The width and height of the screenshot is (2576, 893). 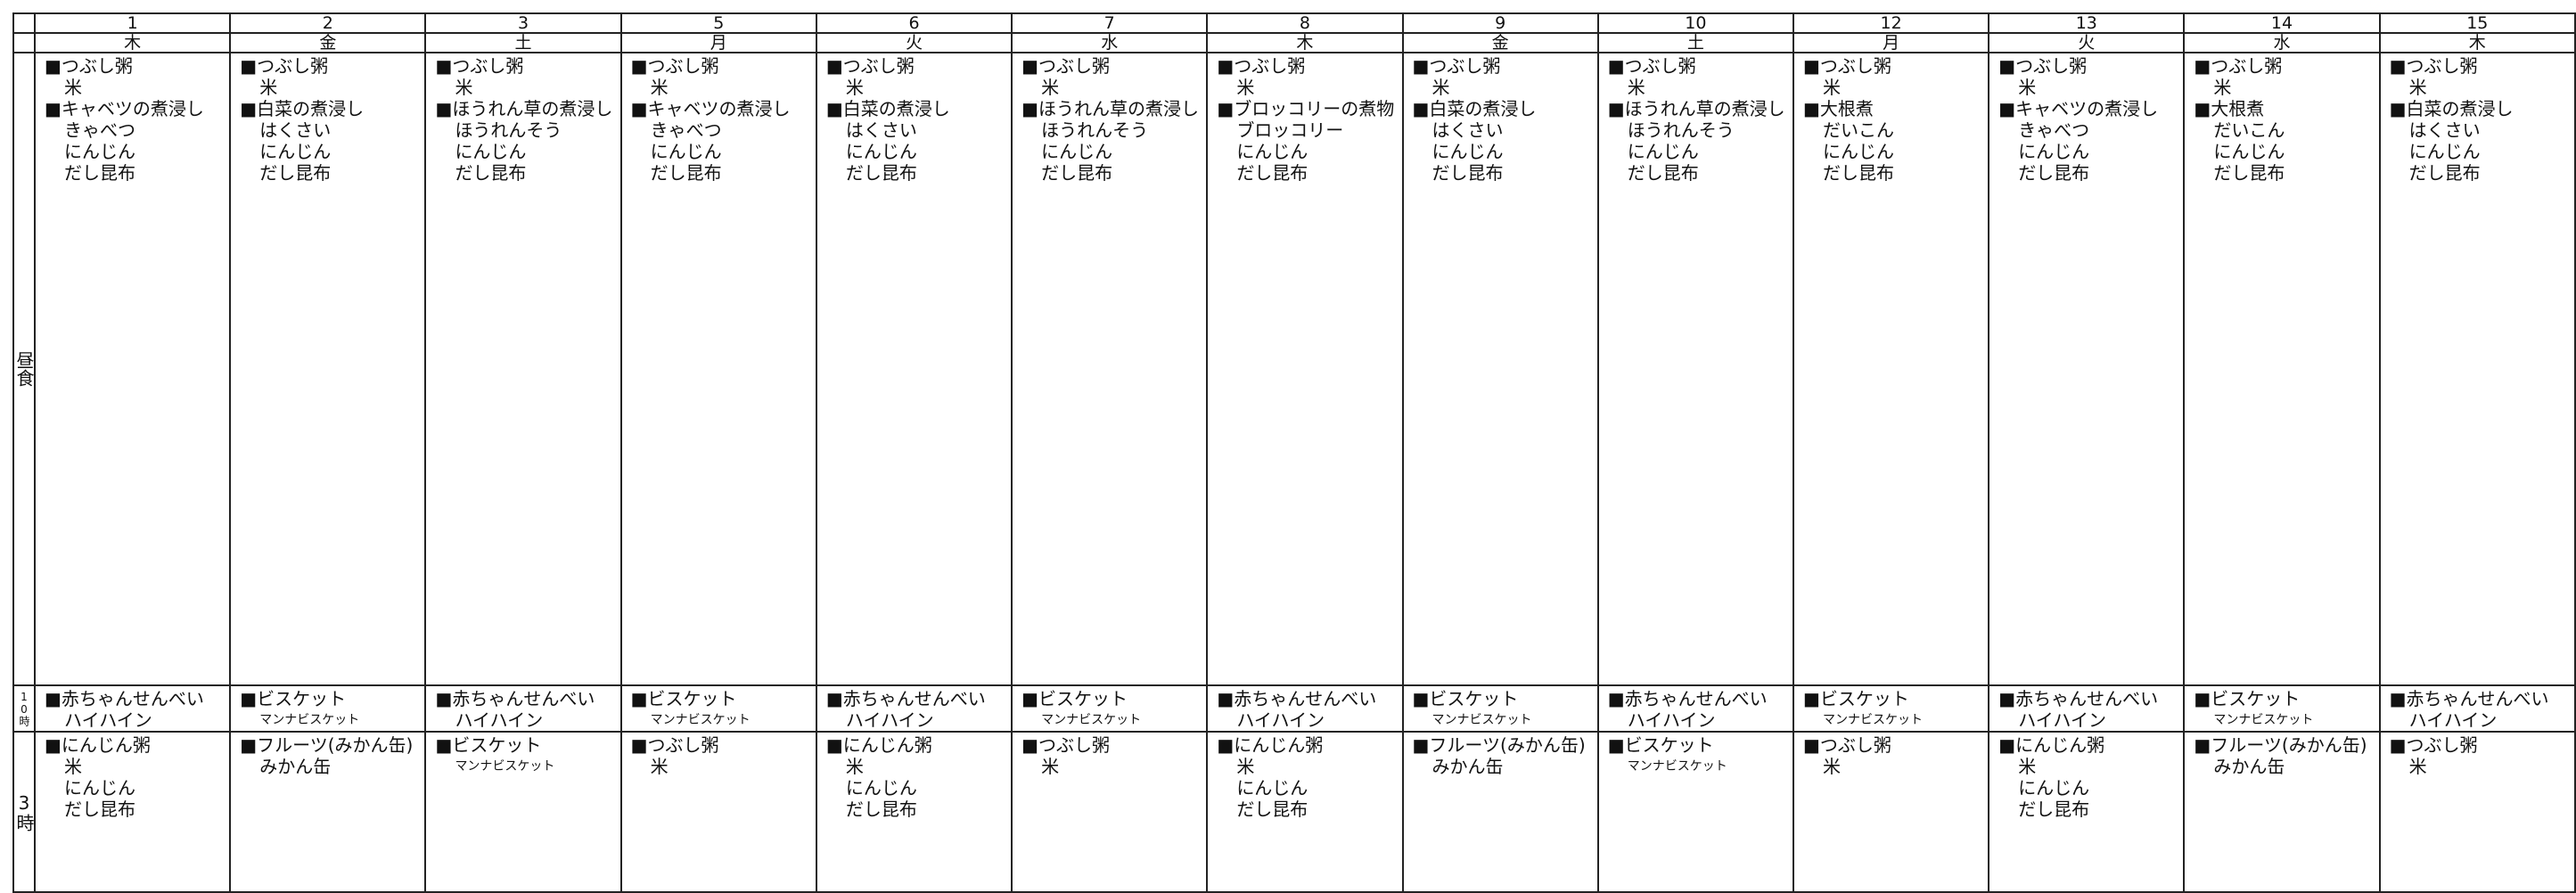 I want to click on day-number: 13, so click(x=2087, y=23).